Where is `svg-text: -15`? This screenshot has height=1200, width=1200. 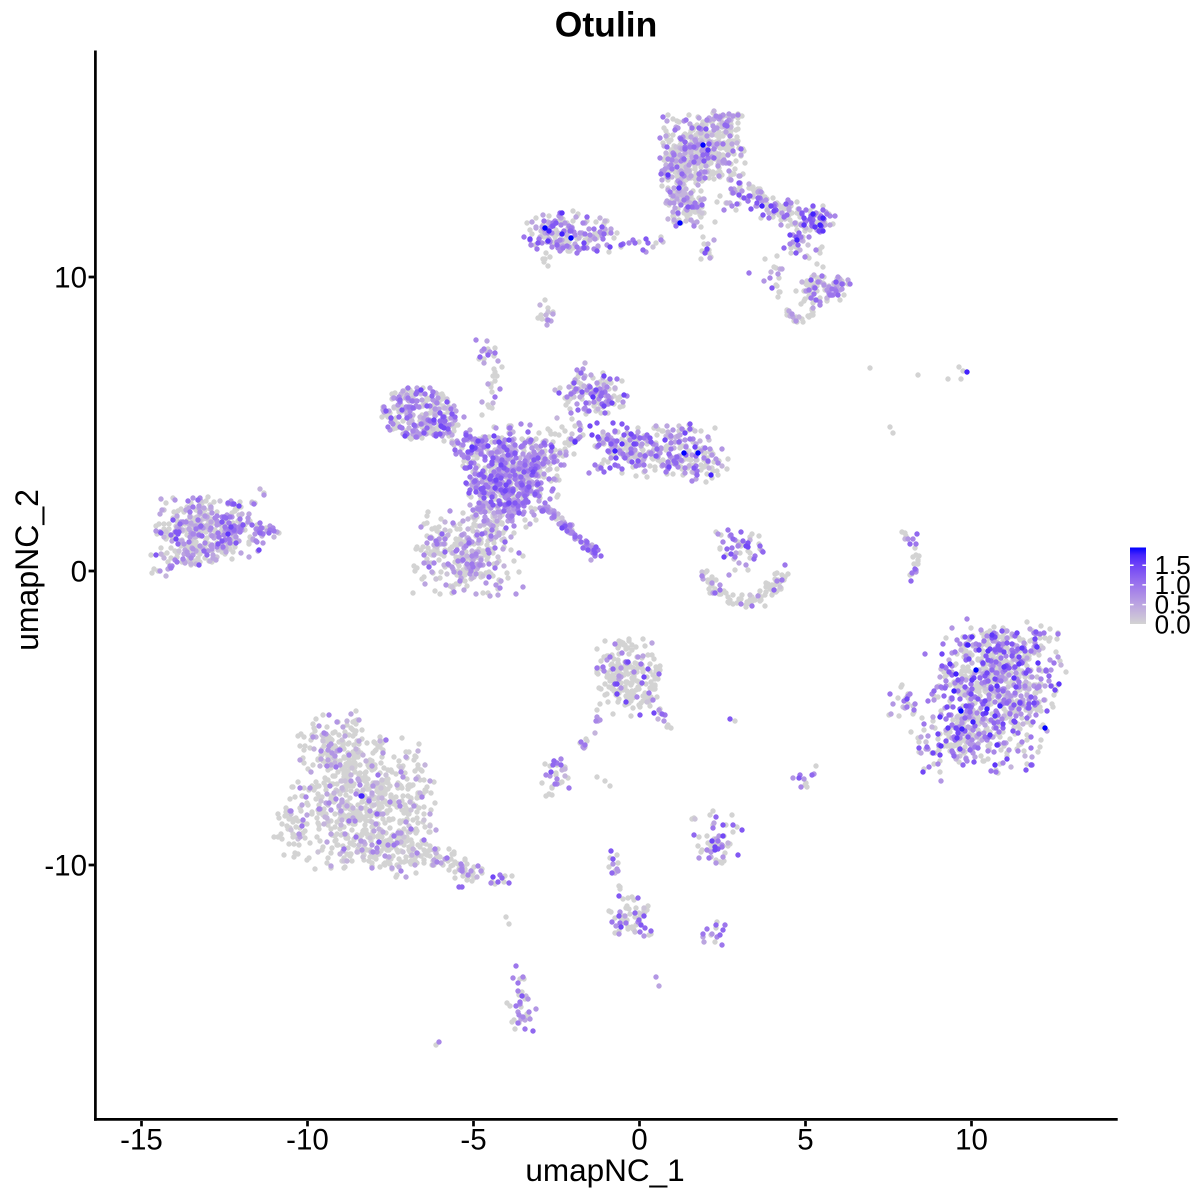
svg-text: -15 is located at coordinates (141, 1140).